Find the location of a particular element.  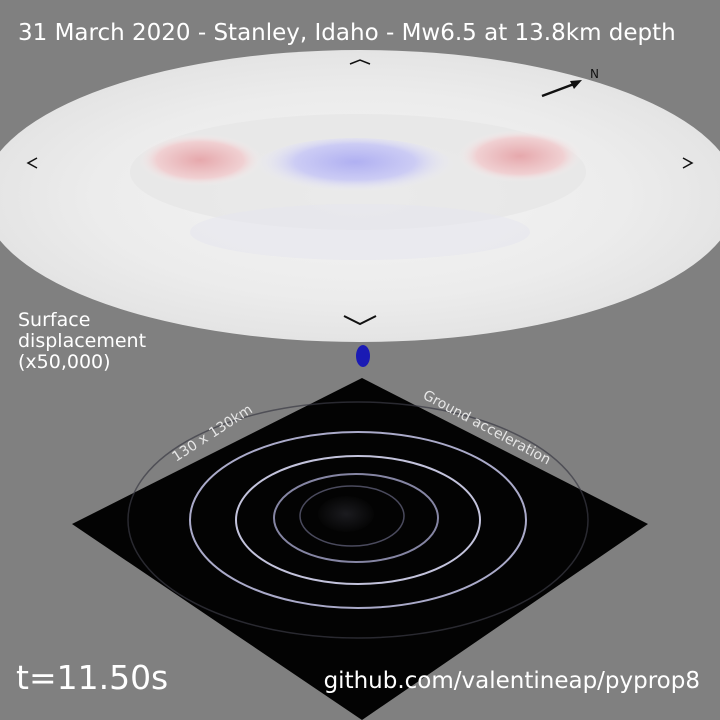

surface-label-line-2: displacement is located at coordinates (82, 341).